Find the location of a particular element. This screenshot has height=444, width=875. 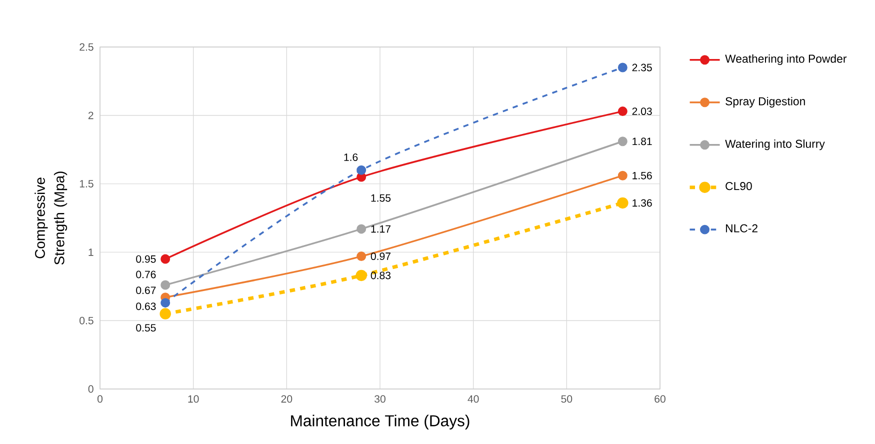

x-tick-label: 0 is located at coordinates (100, 399).